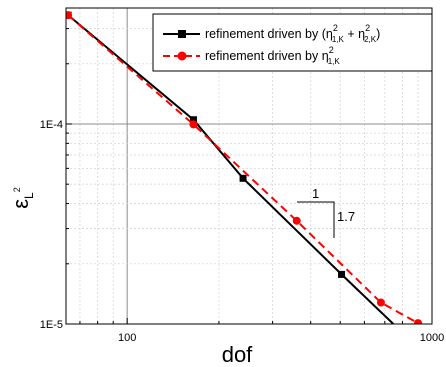  What do you see at coordinates (20, 204) in the screenshot?
I see `y-axis-title-main: ε` at bounding box center [20, 204].